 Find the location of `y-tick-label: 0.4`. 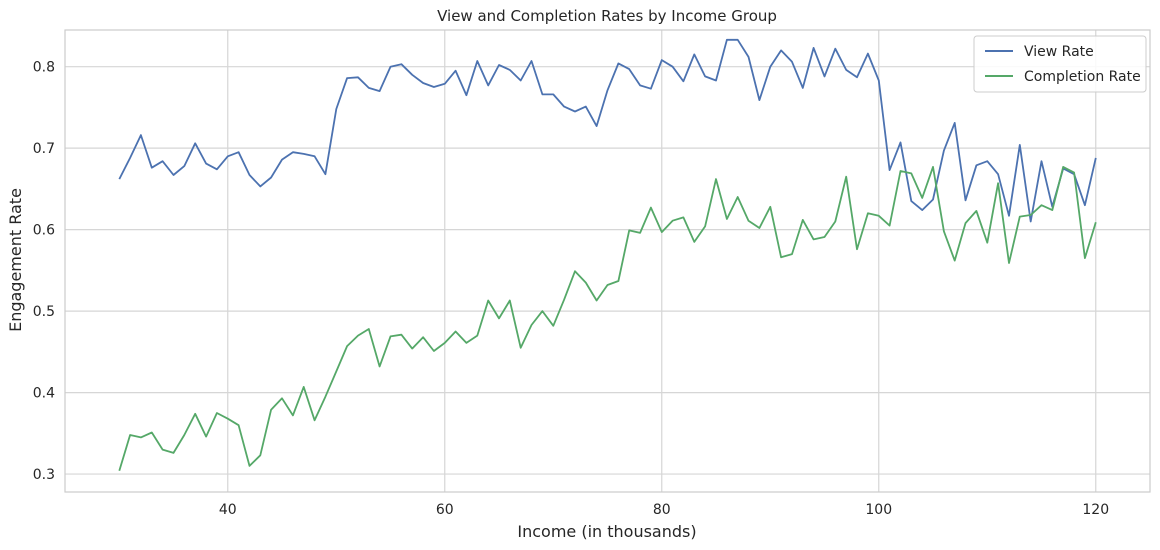

y-tick-label: 0.4 is located at coordinates (44, 394).